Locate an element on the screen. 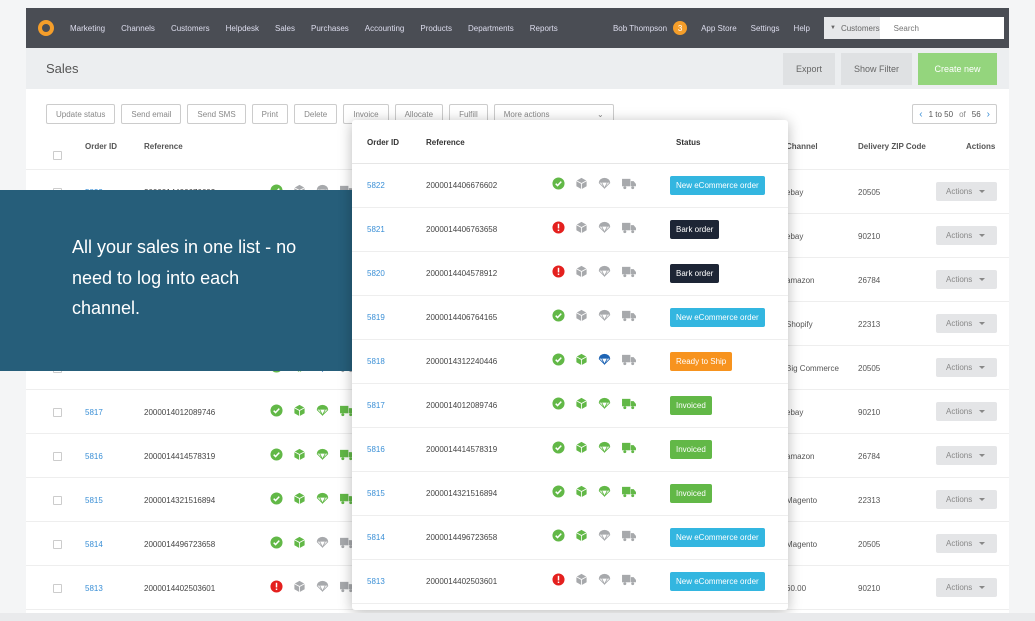 This screenshot has height=621, width=1035. col-order-id: Order ID is located at coordinates (101, 146).